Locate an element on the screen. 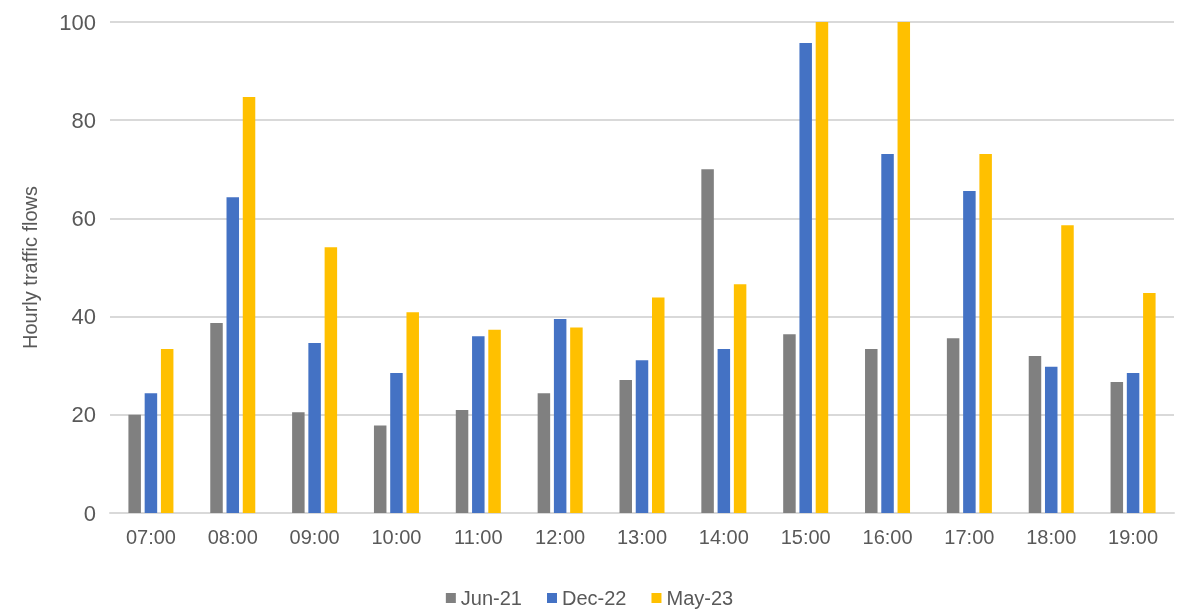 The image size is (1179, 615). x-tick-label: 12:00 is located at coordinates (560, 537).